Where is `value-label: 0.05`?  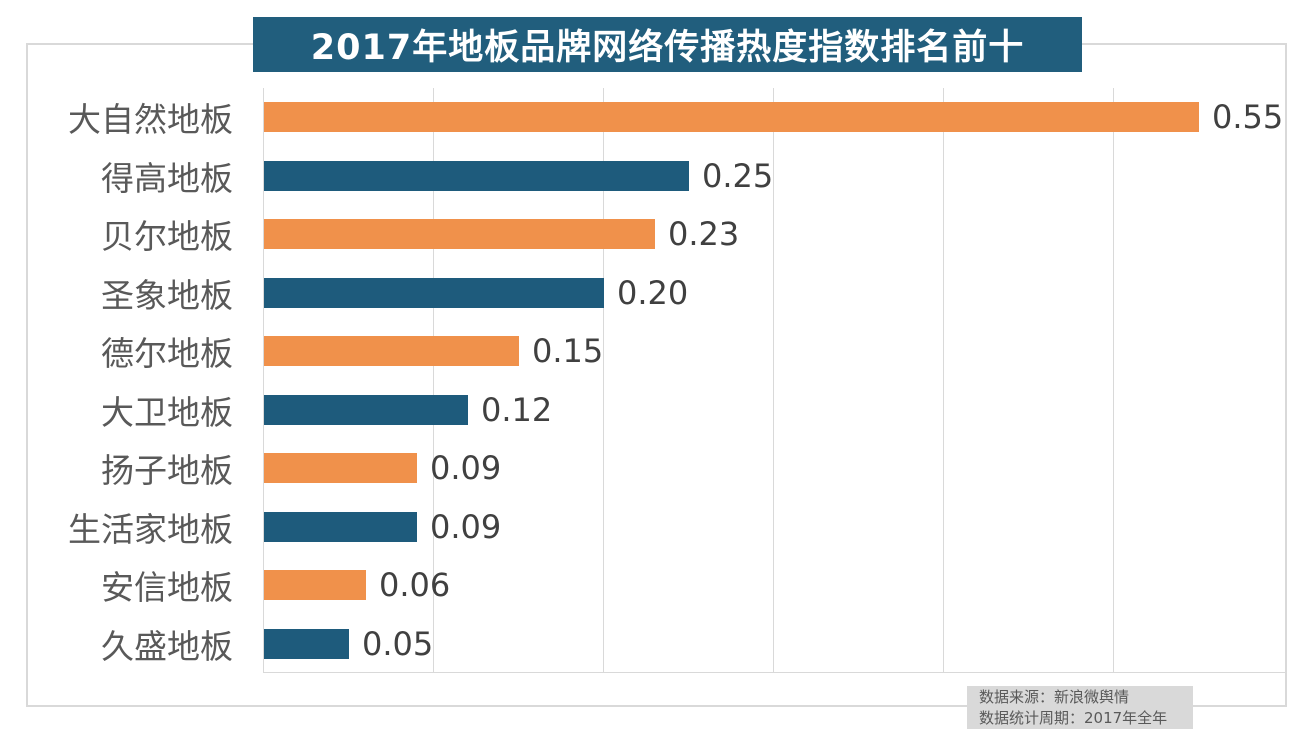
value-label: 0.05 is located at coordinates (398, 643).